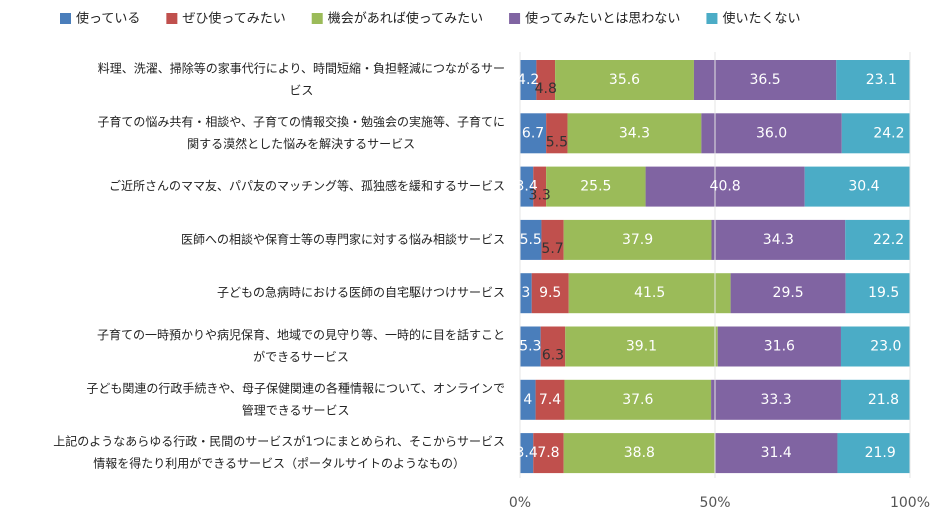  Describe the element at coordinates (546, 89) in the screenshot. I see `data-label: 4.8` at that location.